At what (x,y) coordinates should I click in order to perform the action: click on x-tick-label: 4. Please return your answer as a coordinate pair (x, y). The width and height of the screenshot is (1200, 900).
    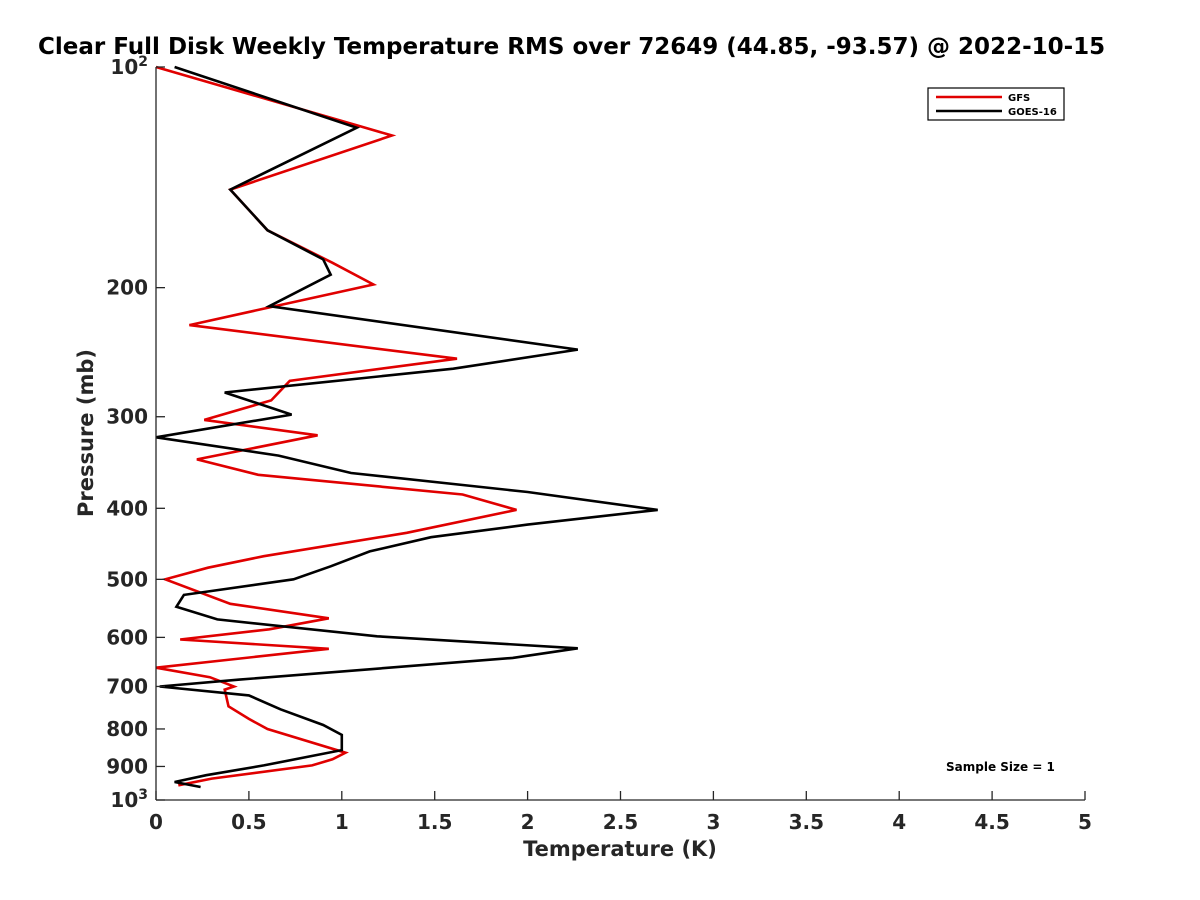
    Looking at the image, I should click on (899, 822).